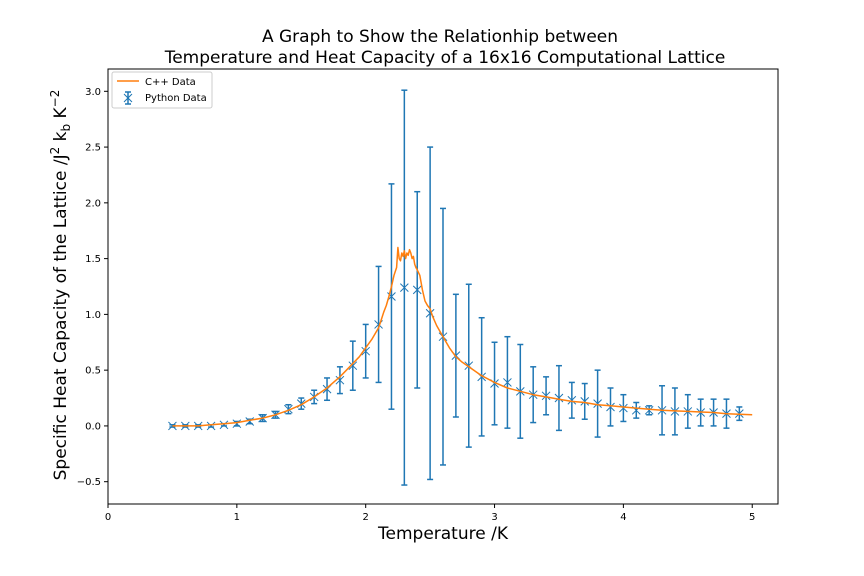  I want to click on y-axis-label-sup2: −2, so click(55, 99).